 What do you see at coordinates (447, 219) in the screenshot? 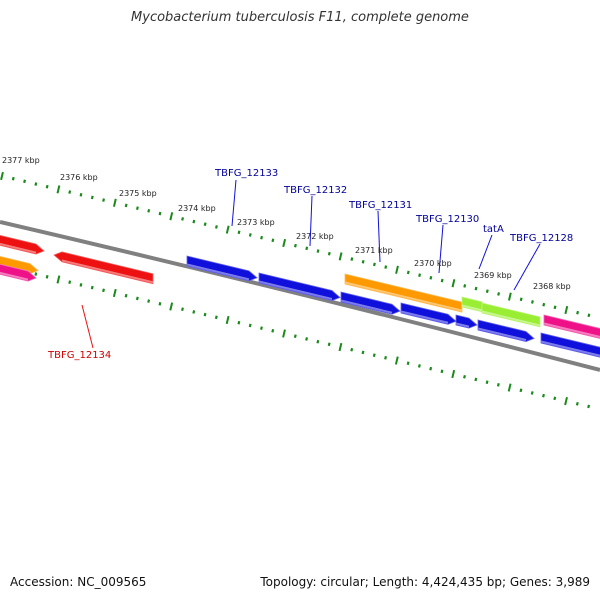
I see `gene-label: TBFG_12130` at bounding box center [447, 219].